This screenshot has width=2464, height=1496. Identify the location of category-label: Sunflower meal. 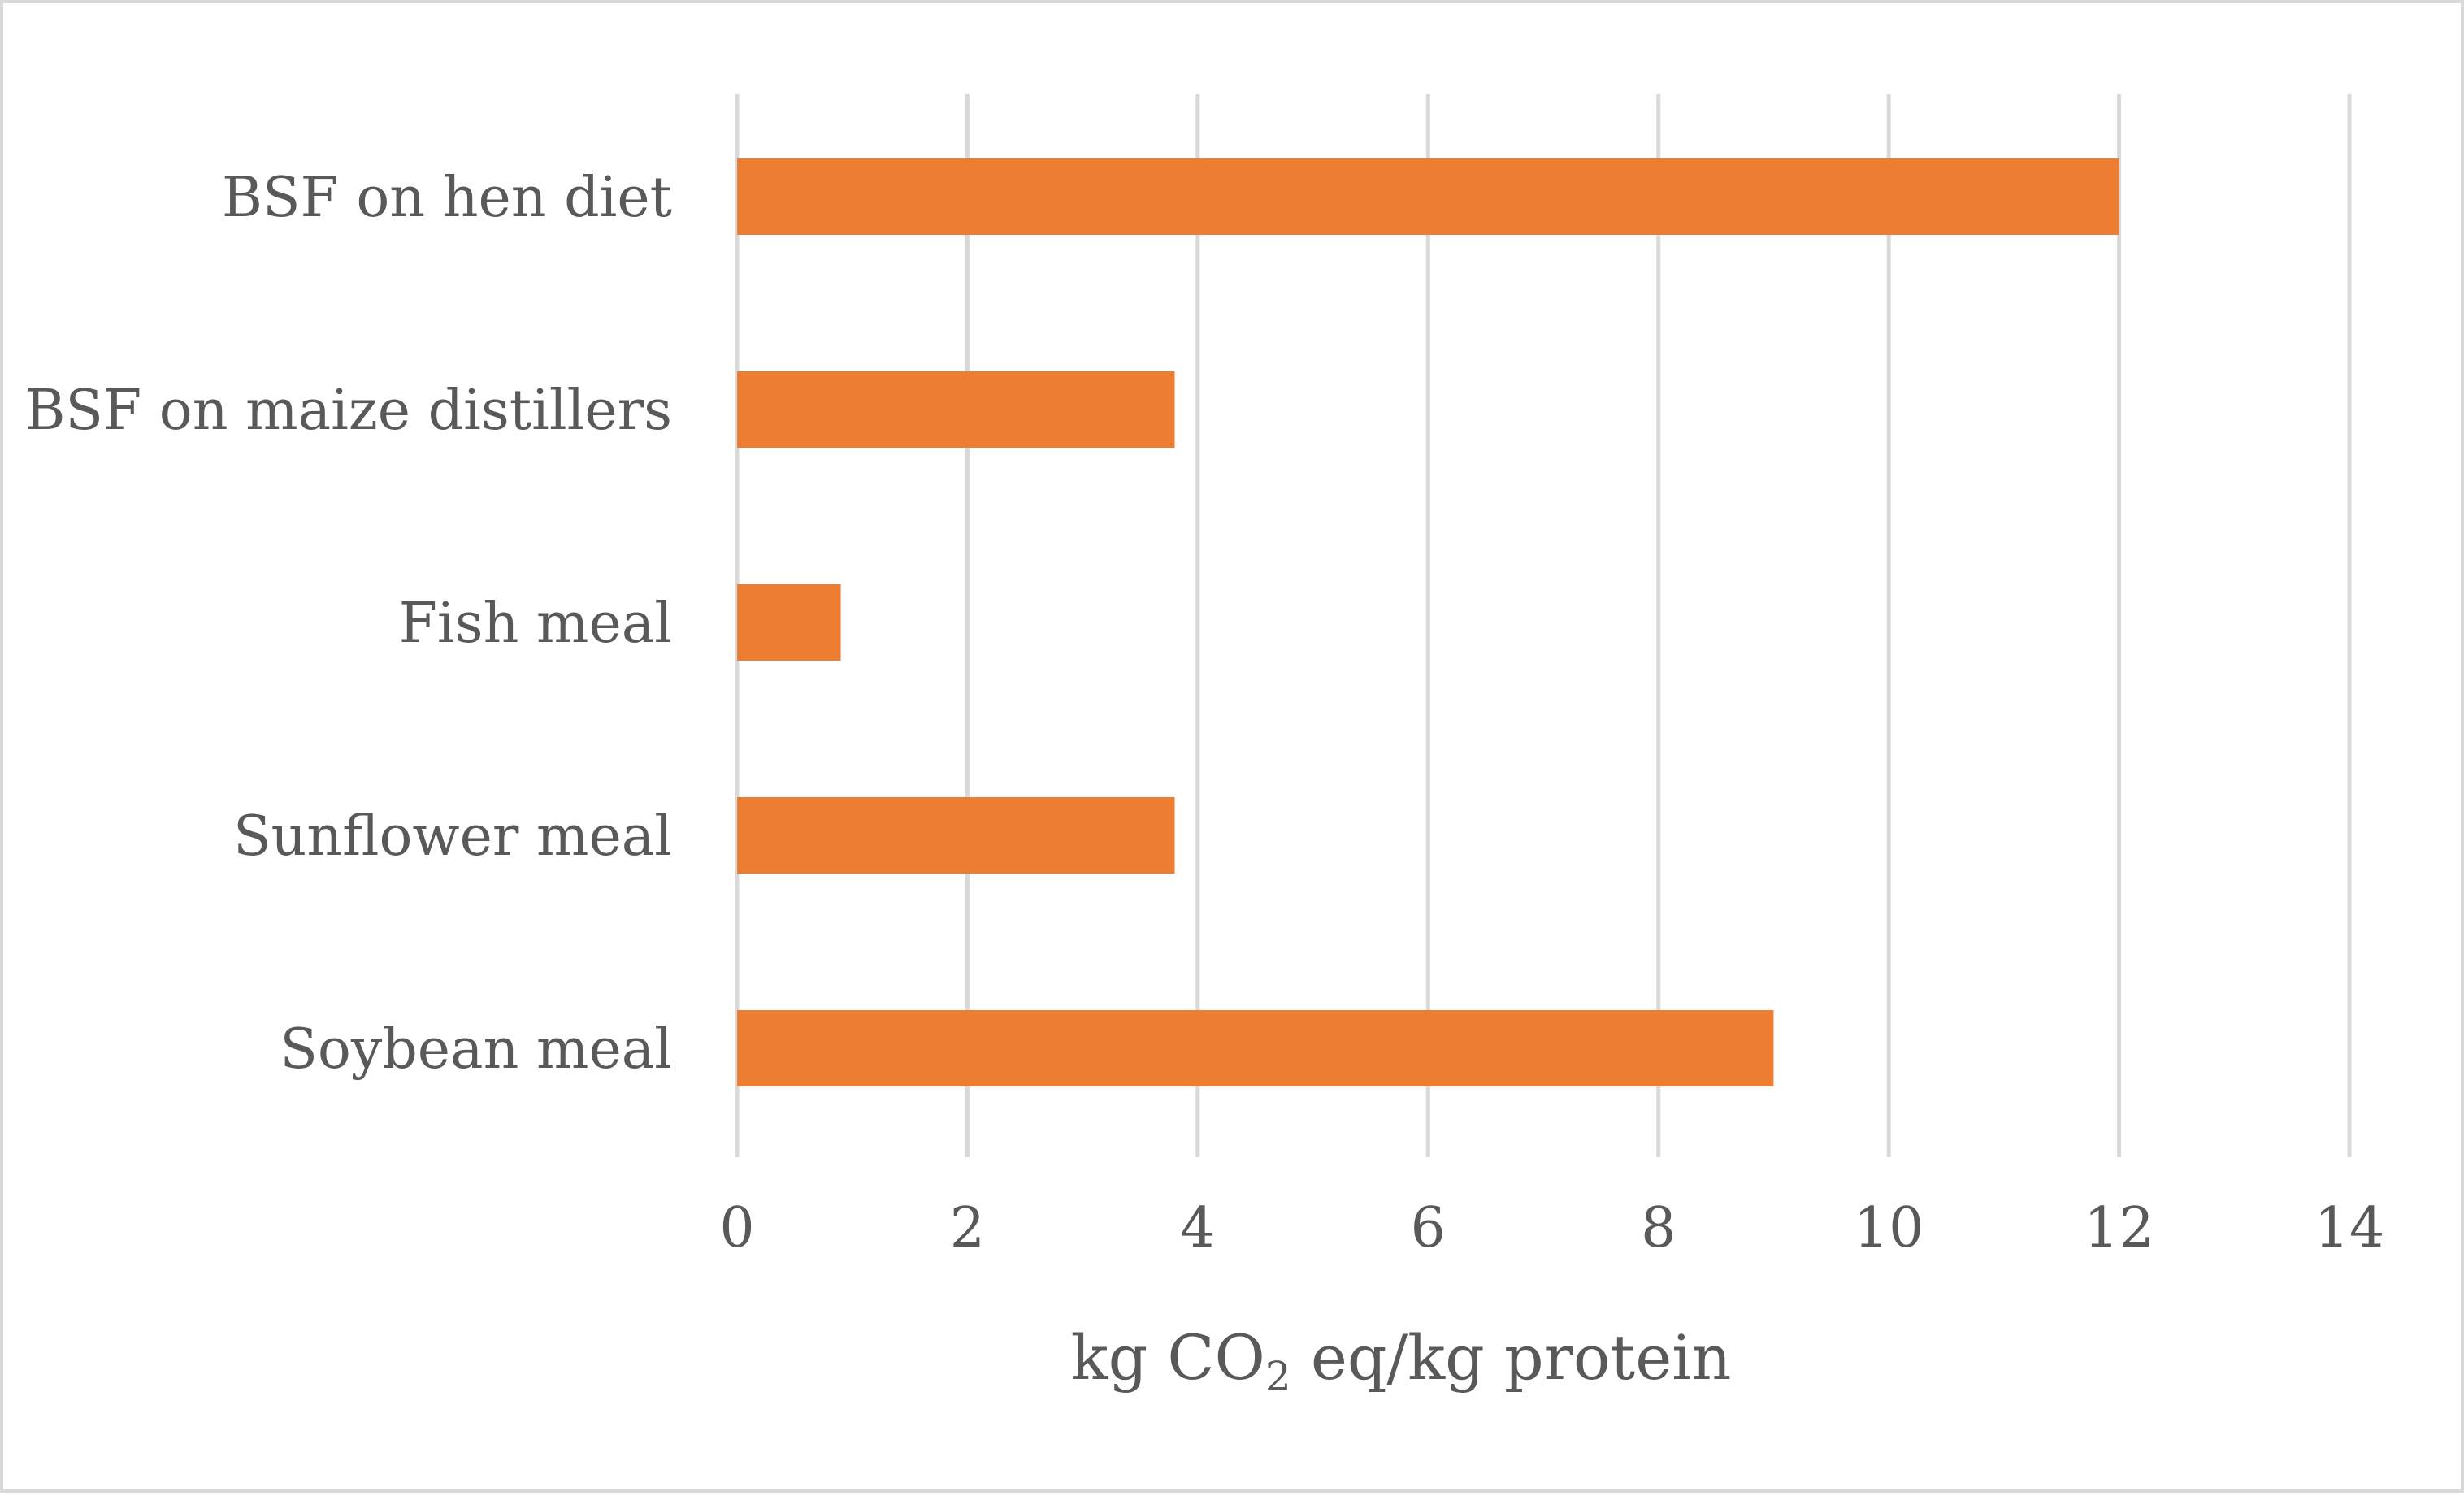
(452, 836).